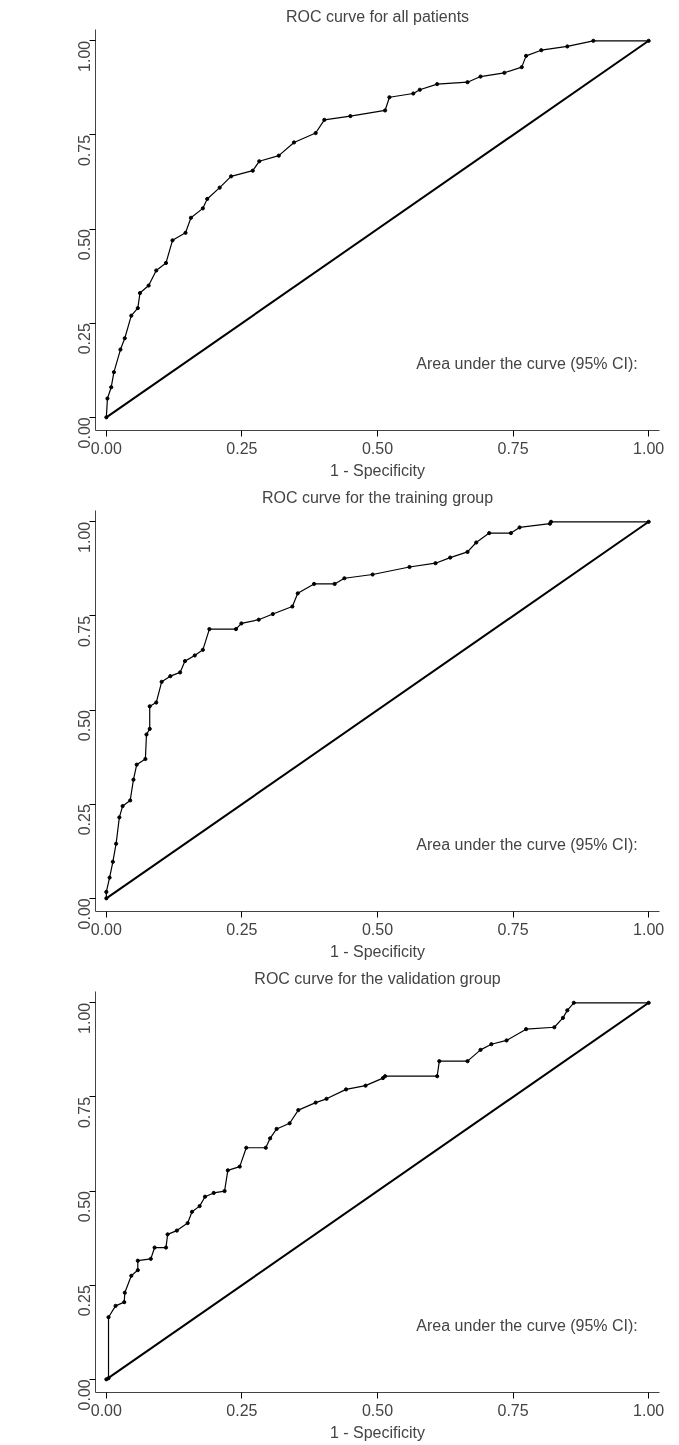  What do you see at coordinates (377, 978) in the screenshot?
I see `chart-title: ROC curve for the validation group` at bounding box center [377, 978].